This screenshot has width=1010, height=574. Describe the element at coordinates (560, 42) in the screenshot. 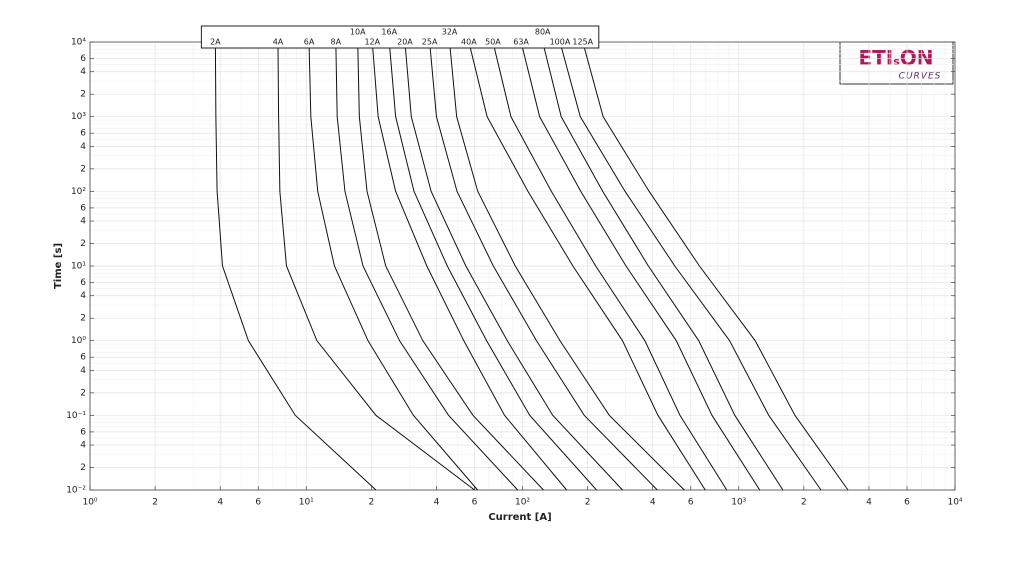

I see `legend-label: 100A` at that location.